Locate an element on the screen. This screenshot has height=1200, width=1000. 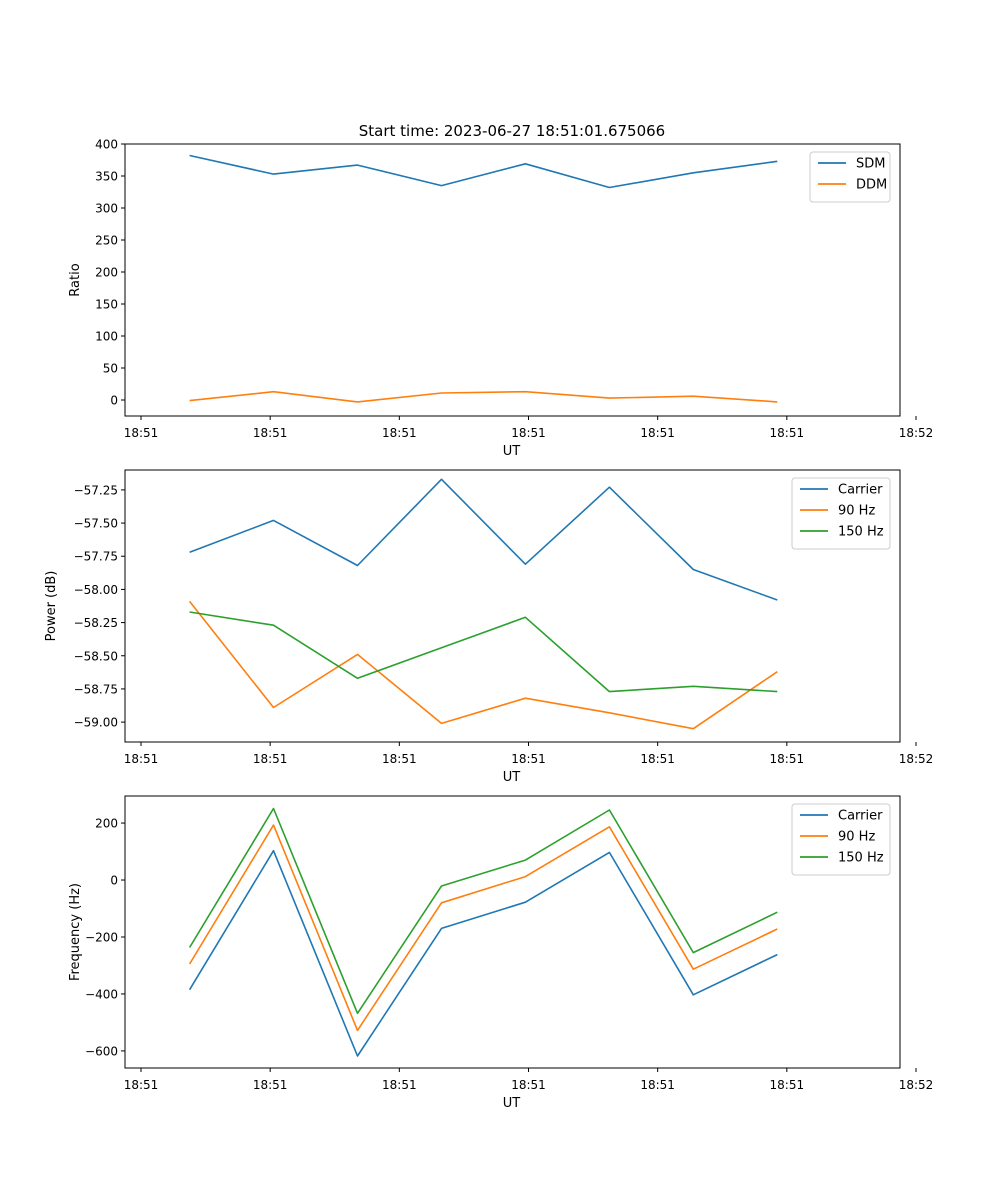
y-tick-label: −59.00 is located at coordinates (96, 723).